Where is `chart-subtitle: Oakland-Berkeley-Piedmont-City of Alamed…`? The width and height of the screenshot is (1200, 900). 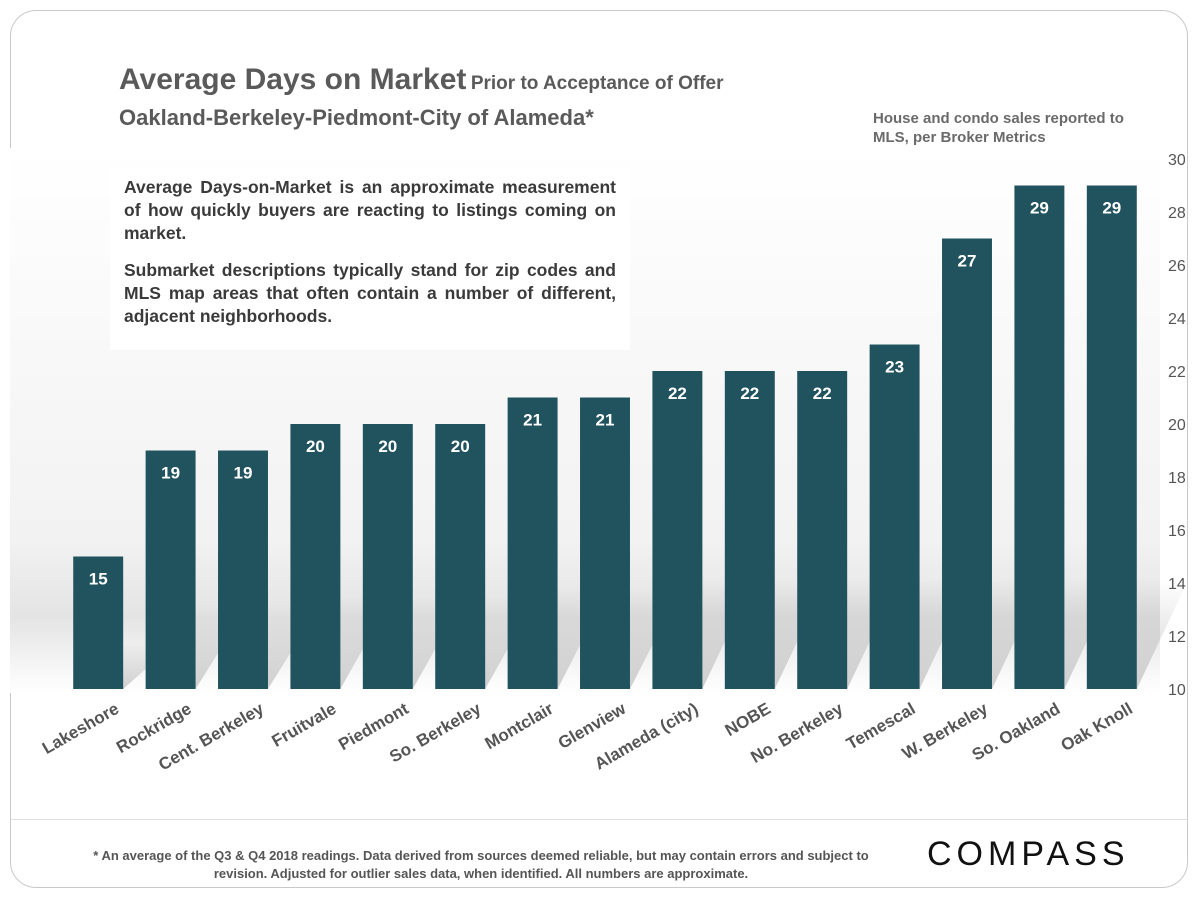 chart-subtitle: Oakland-Berkeley-Piedmont-City of Alamed… is located at coordinates (356, 117).